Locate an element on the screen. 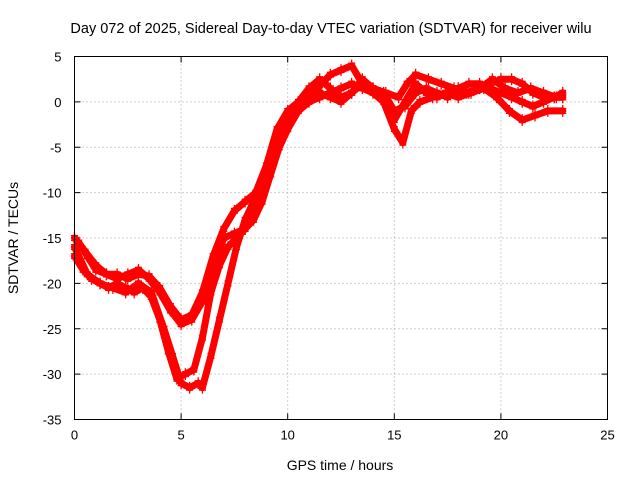  x-tick-label: 5 is located at coordinates (180, 435).